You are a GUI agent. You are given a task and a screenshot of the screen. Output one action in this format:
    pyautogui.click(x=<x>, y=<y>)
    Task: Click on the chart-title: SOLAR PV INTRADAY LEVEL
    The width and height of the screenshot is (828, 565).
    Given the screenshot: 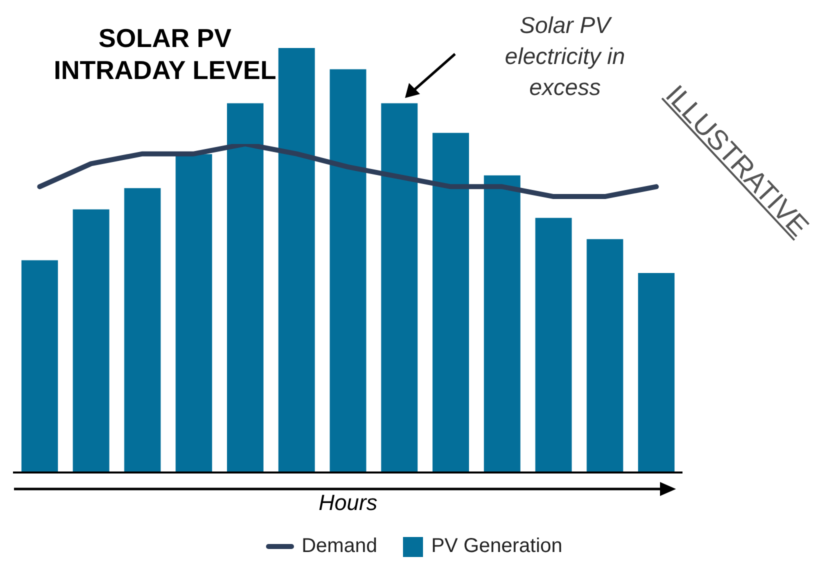 What is the action you would take?
    pyautogui.click(x=165, y=54)
    